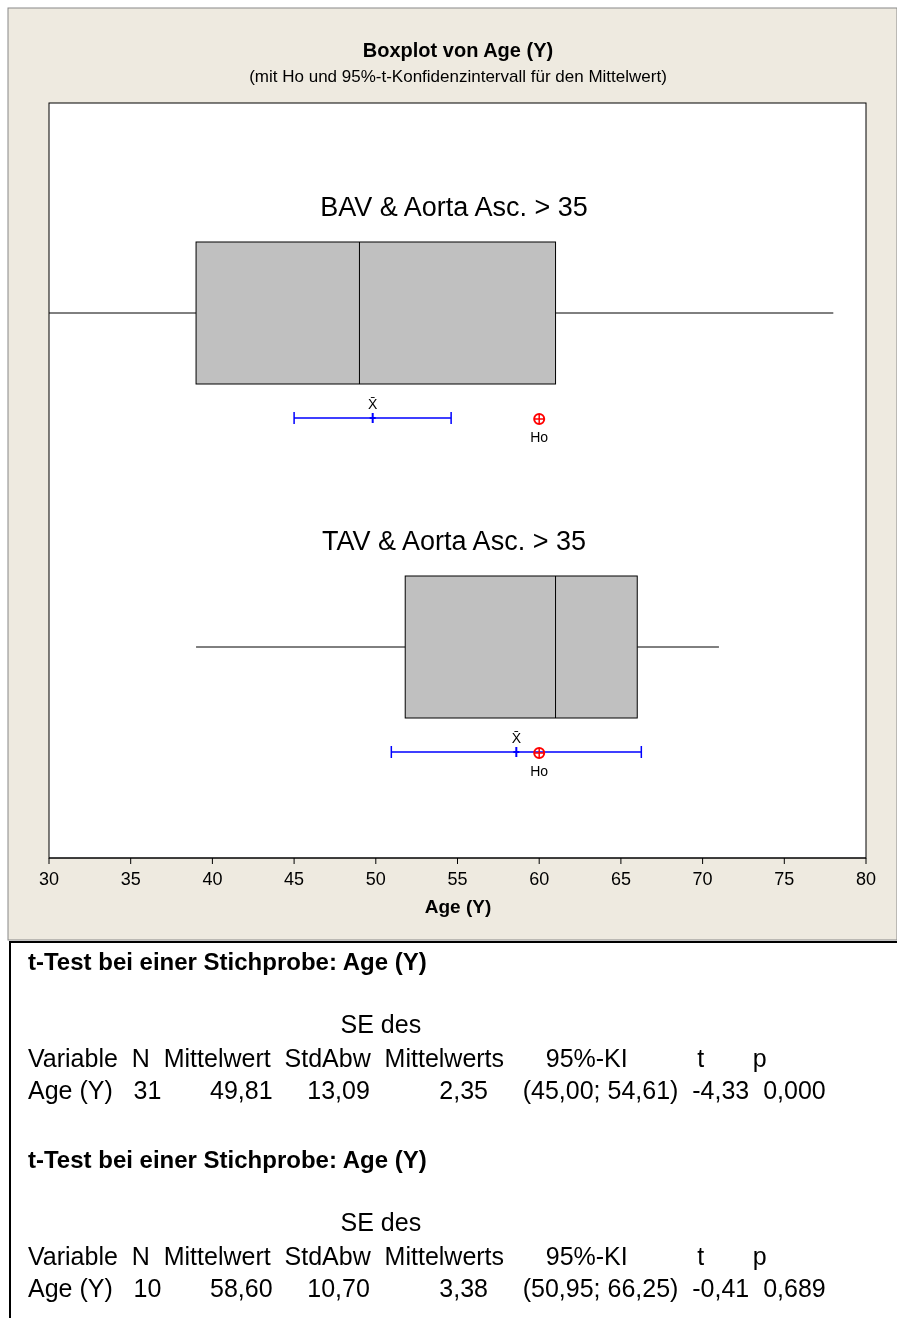 This screenshot has height=1318, width=897. What do you see at coordinates (427, 1090) in the screenshot?
I see `text: Age (Y) 31 49,81 13,09 2,35 (45,00; 54,61) -4,33 0,000` at bounding box center [427, 1090].